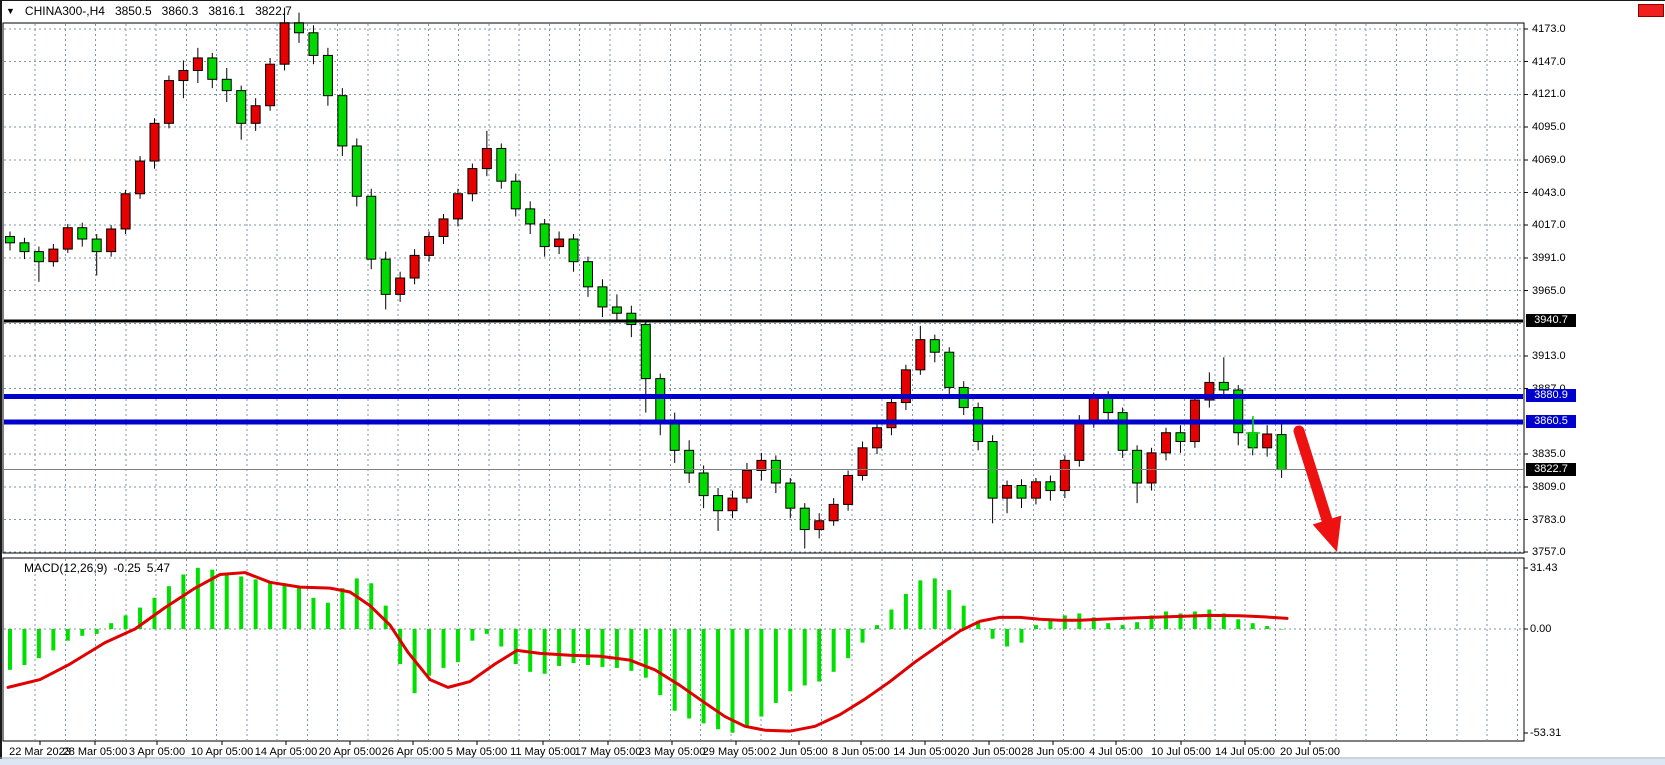 The width and height of the screenshot is (1665, 765). I want to click on time-tick: 28 Mar 05:00, so click(95, 752).